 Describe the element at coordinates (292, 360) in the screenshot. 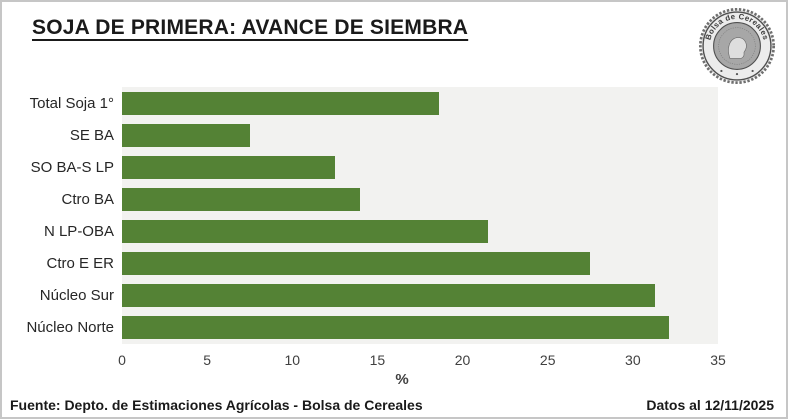

I see `x-tick-label: 10` at that location.